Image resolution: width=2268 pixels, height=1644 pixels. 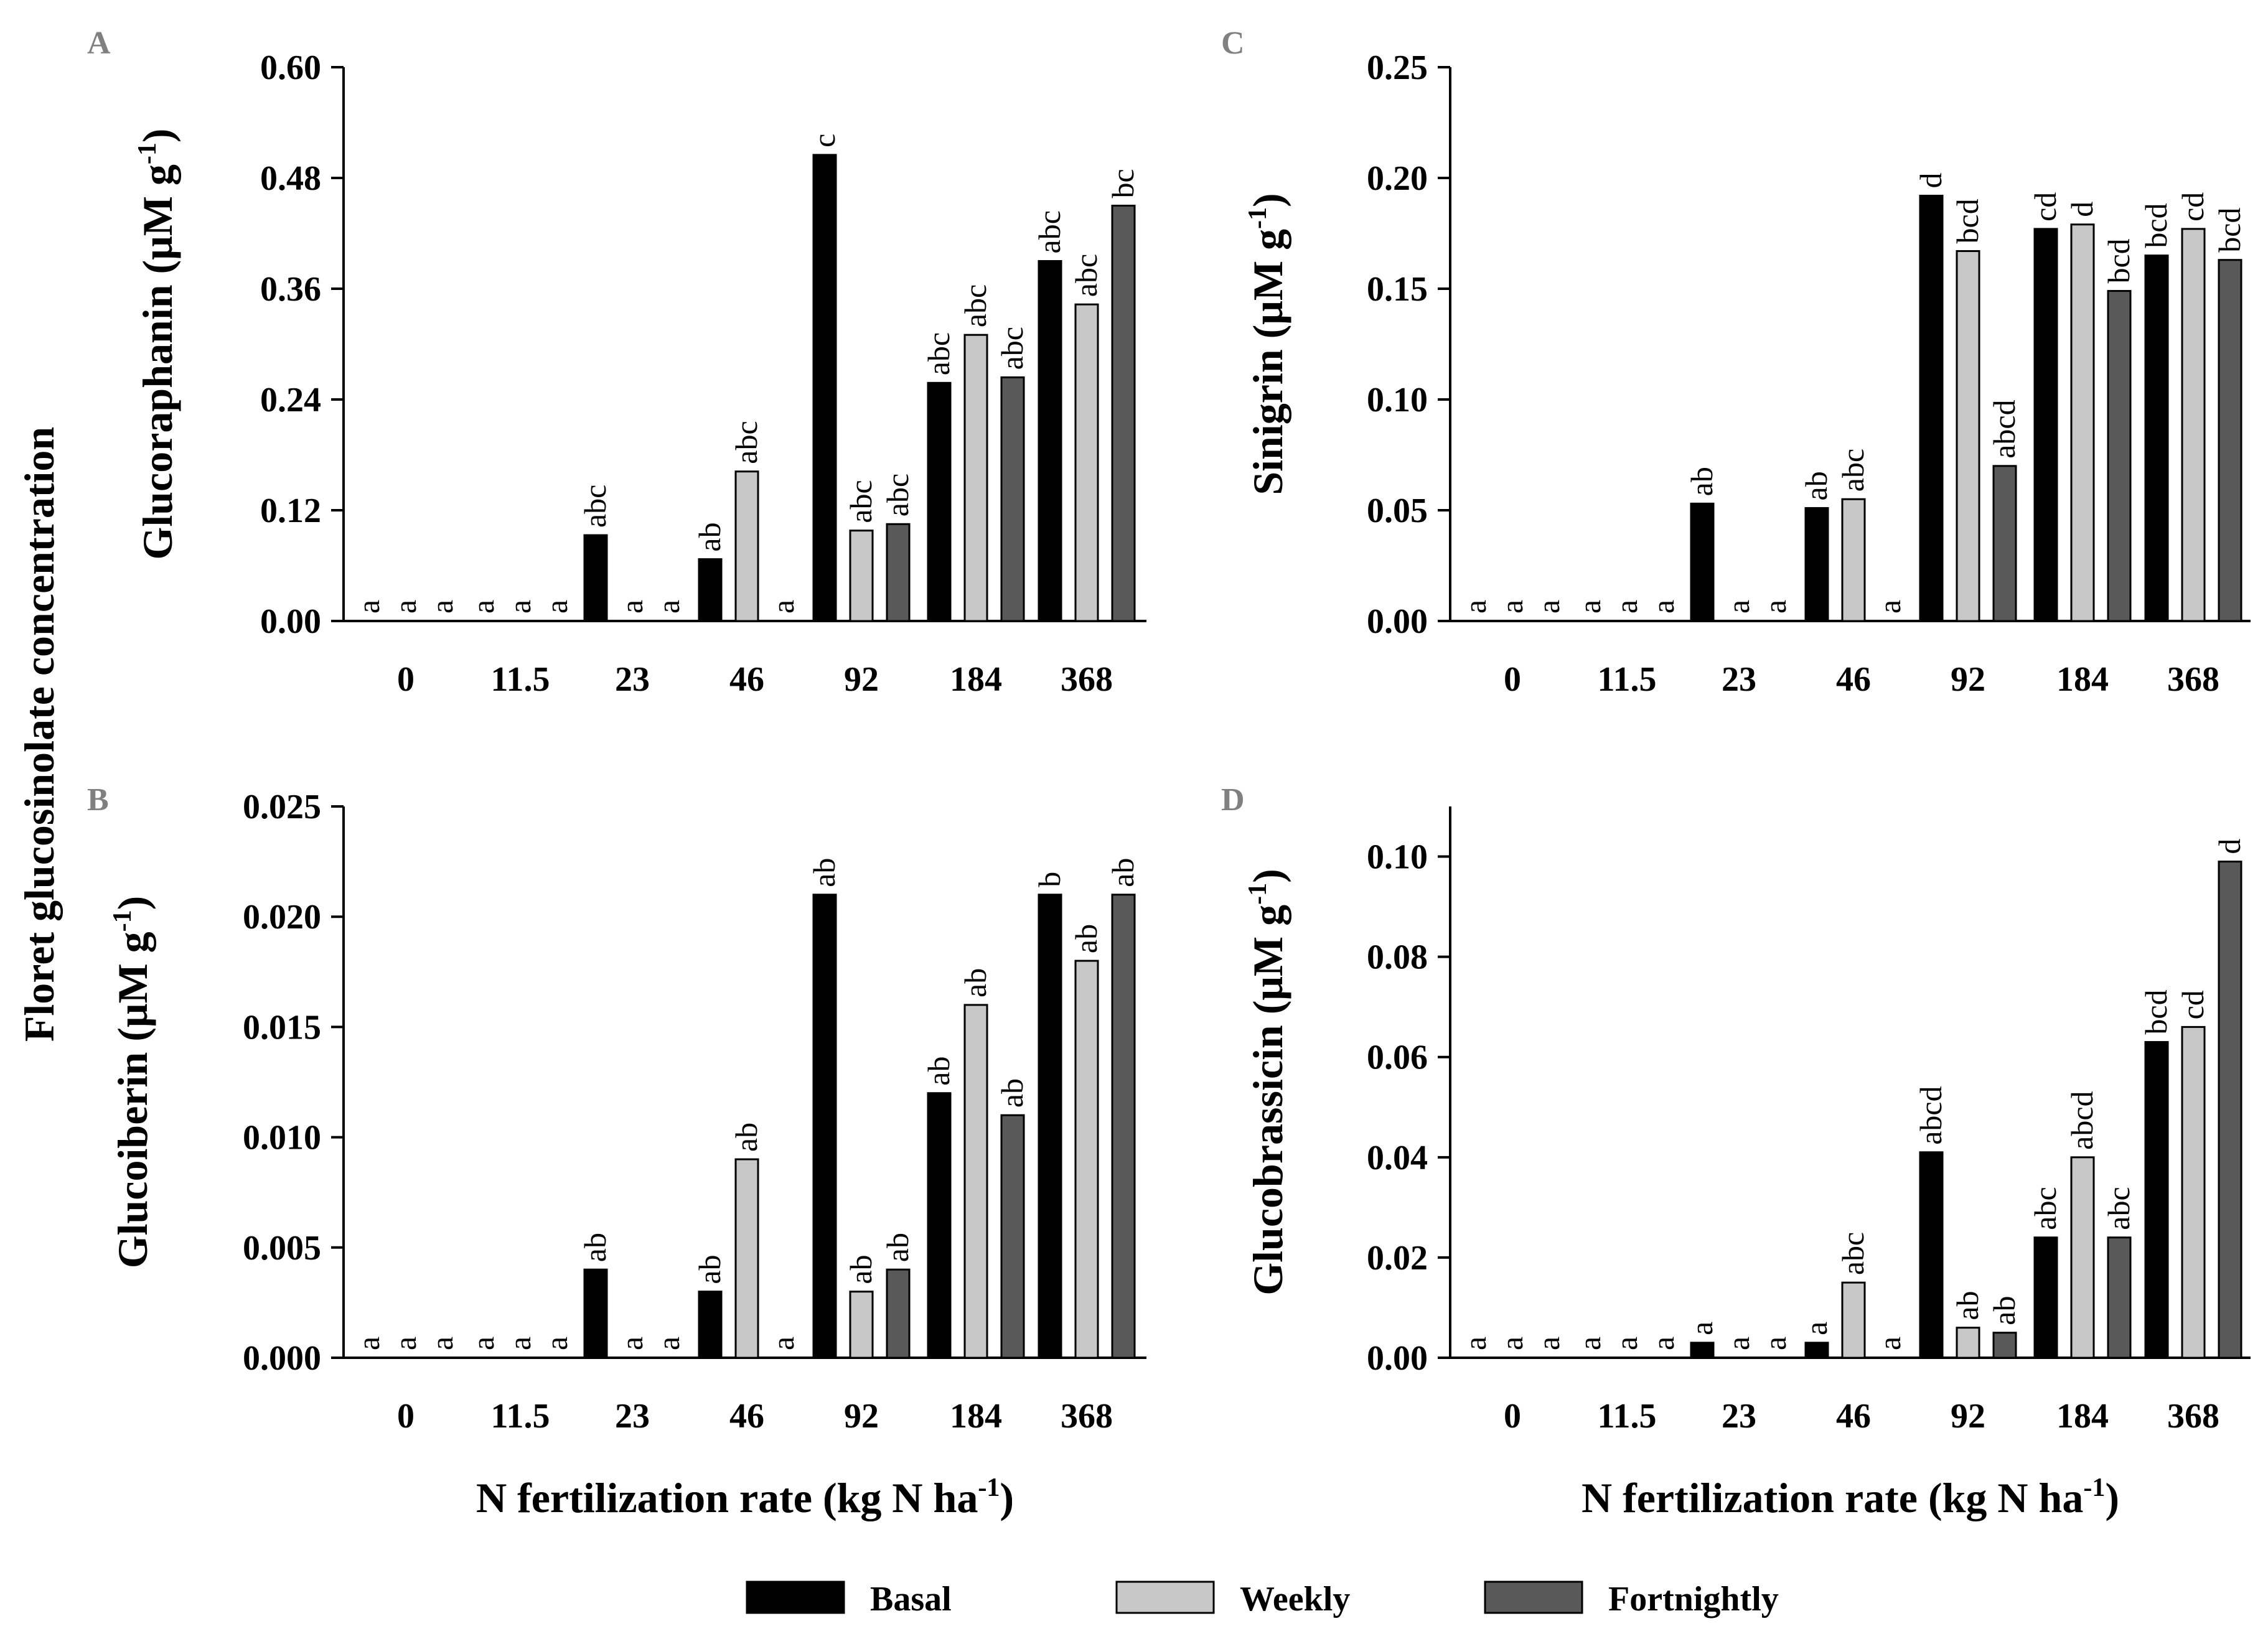 I want to click on y-tick-label: 0.36, so click(x=290, y=289).